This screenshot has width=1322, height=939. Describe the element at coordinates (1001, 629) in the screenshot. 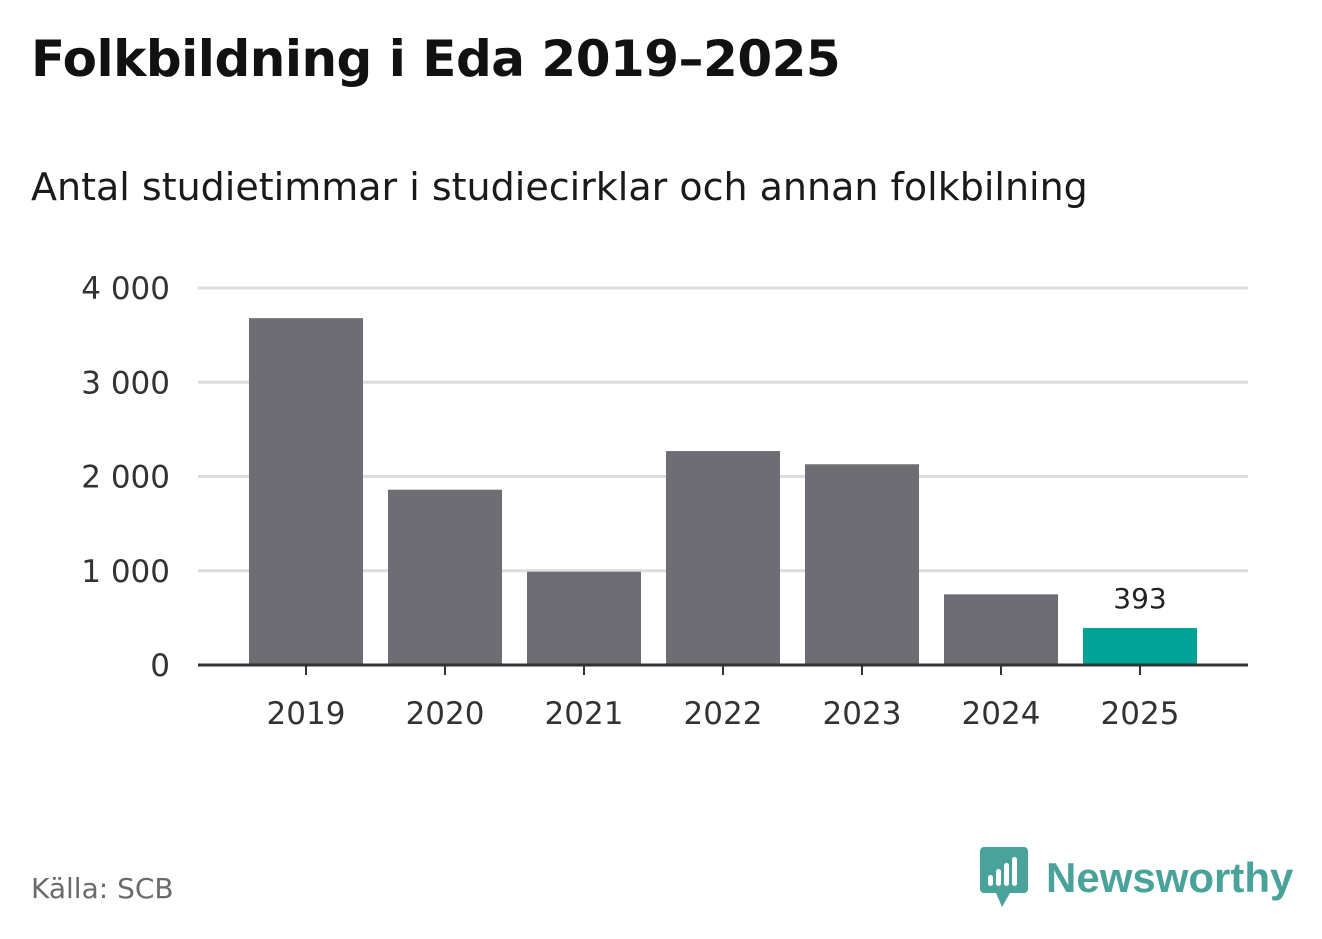

I see `bar-2024` at that location.